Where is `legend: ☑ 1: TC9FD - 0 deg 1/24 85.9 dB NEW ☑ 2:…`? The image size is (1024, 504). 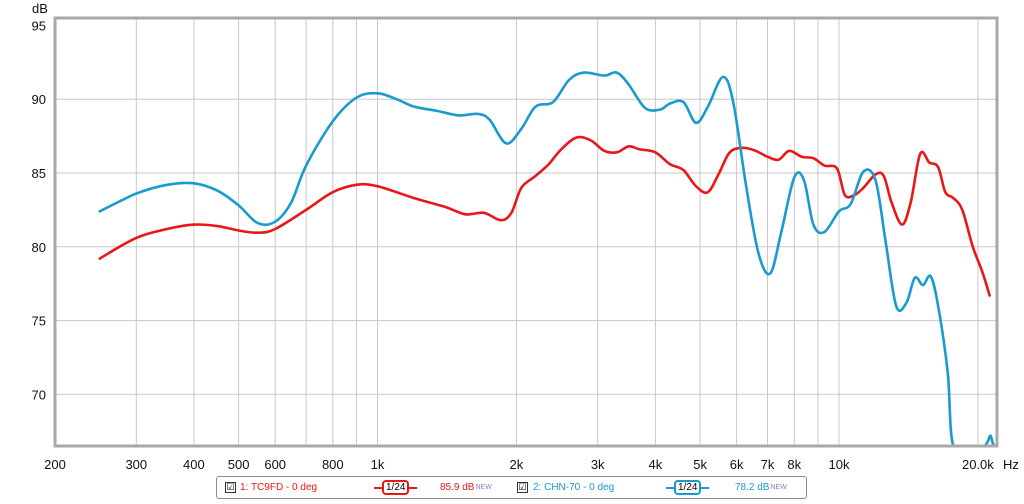 legend: ☑ 1: TC9FD - 0 deg 1/24 85.9 dB NEW ☑ 2:… is located at coordinates (511, 487).